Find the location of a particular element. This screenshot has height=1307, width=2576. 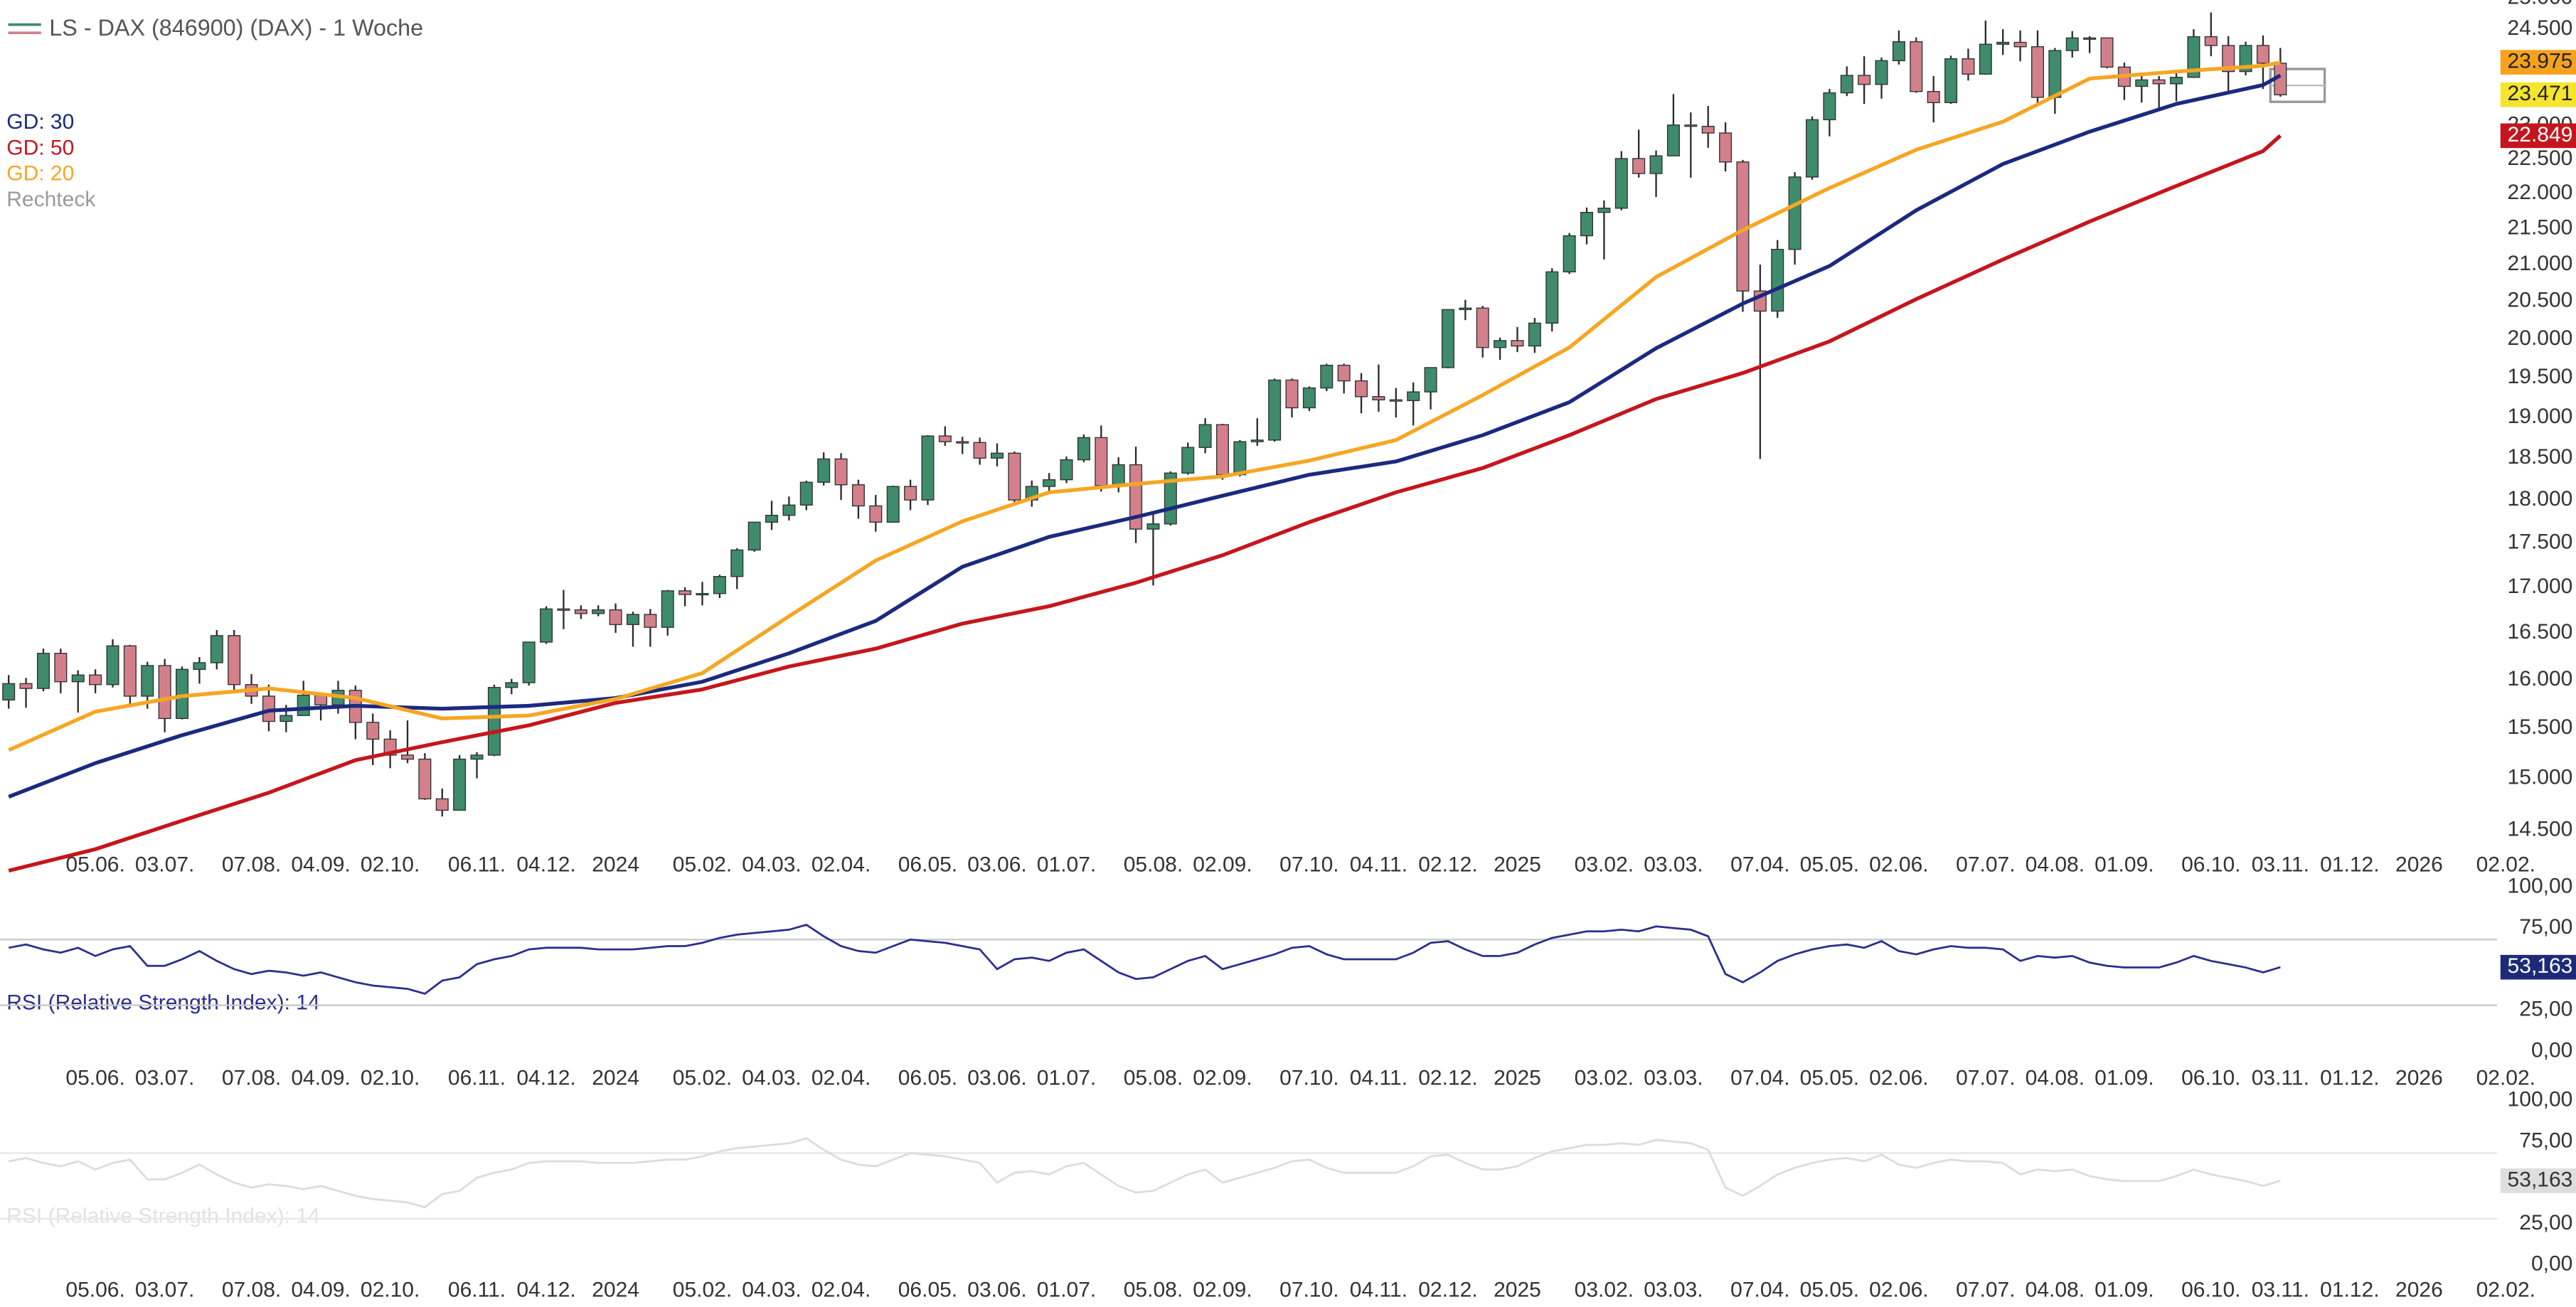

x-tick-label: 04.11. is located at coordinates (1378, 1078).